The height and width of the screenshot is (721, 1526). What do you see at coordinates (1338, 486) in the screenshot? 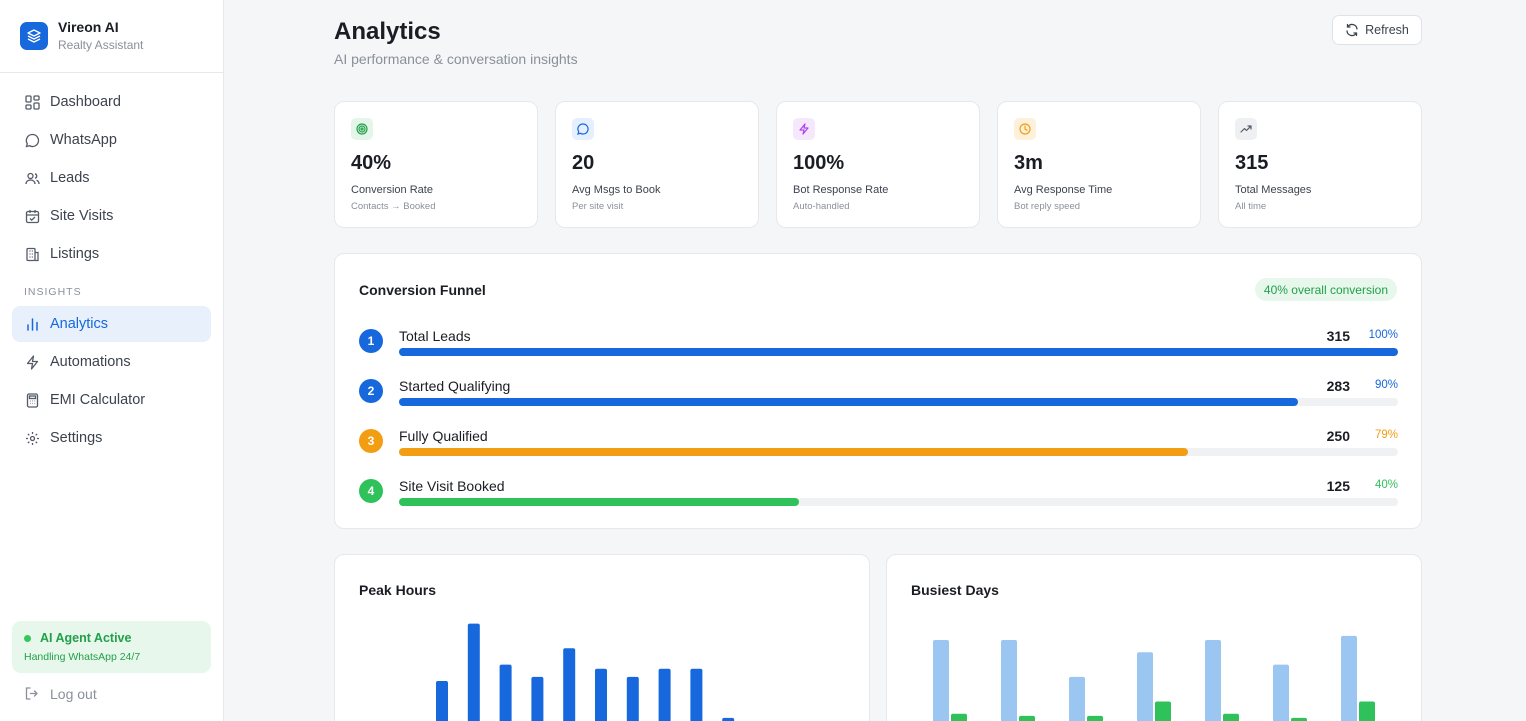
I see `step-count: 125` at bounding box center [1338, 486].